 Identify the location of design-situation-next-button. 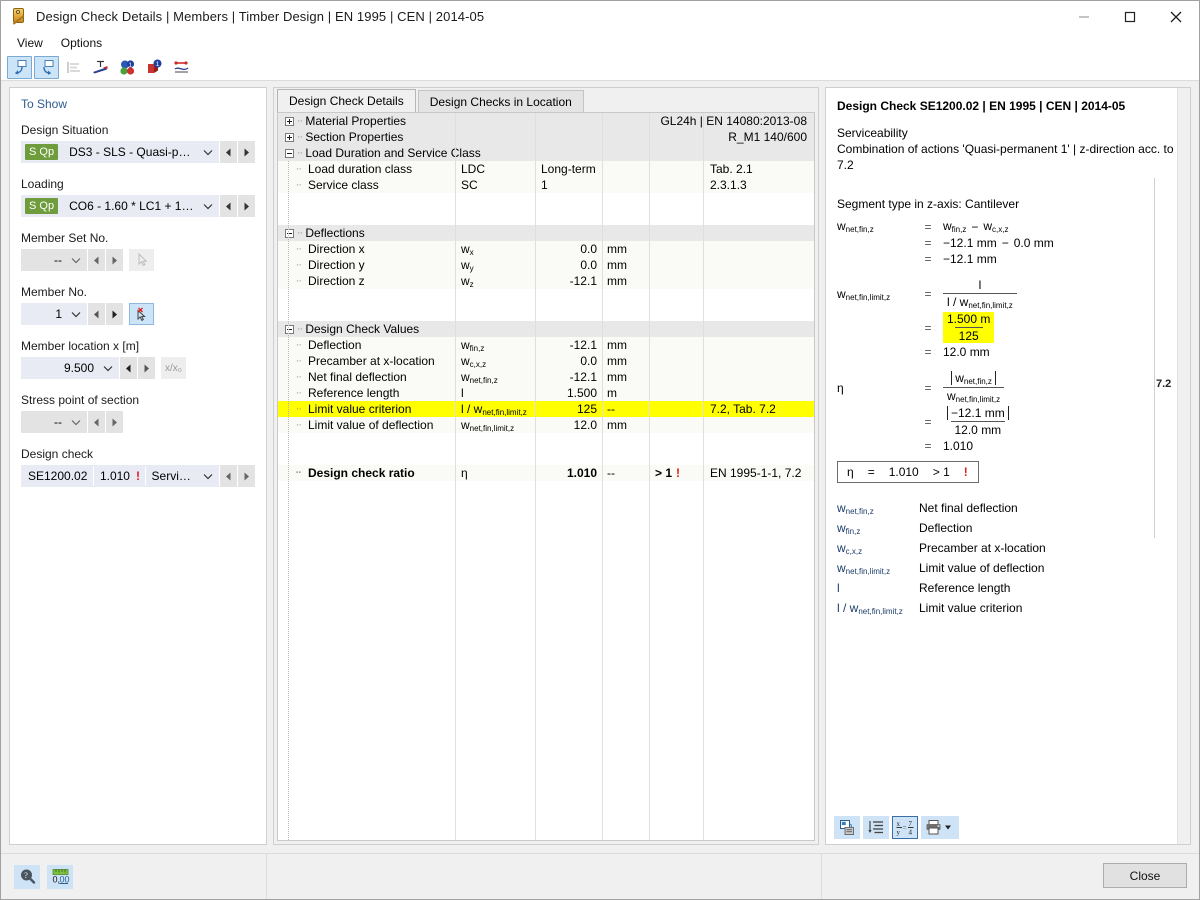
(246, 152).